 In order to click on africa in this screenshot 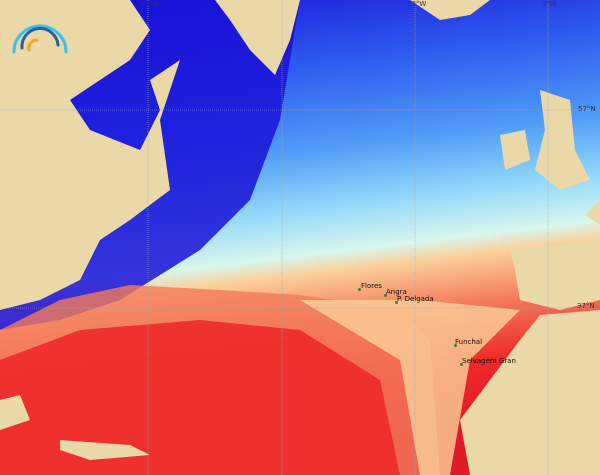, I will do `click(530, 392)`.